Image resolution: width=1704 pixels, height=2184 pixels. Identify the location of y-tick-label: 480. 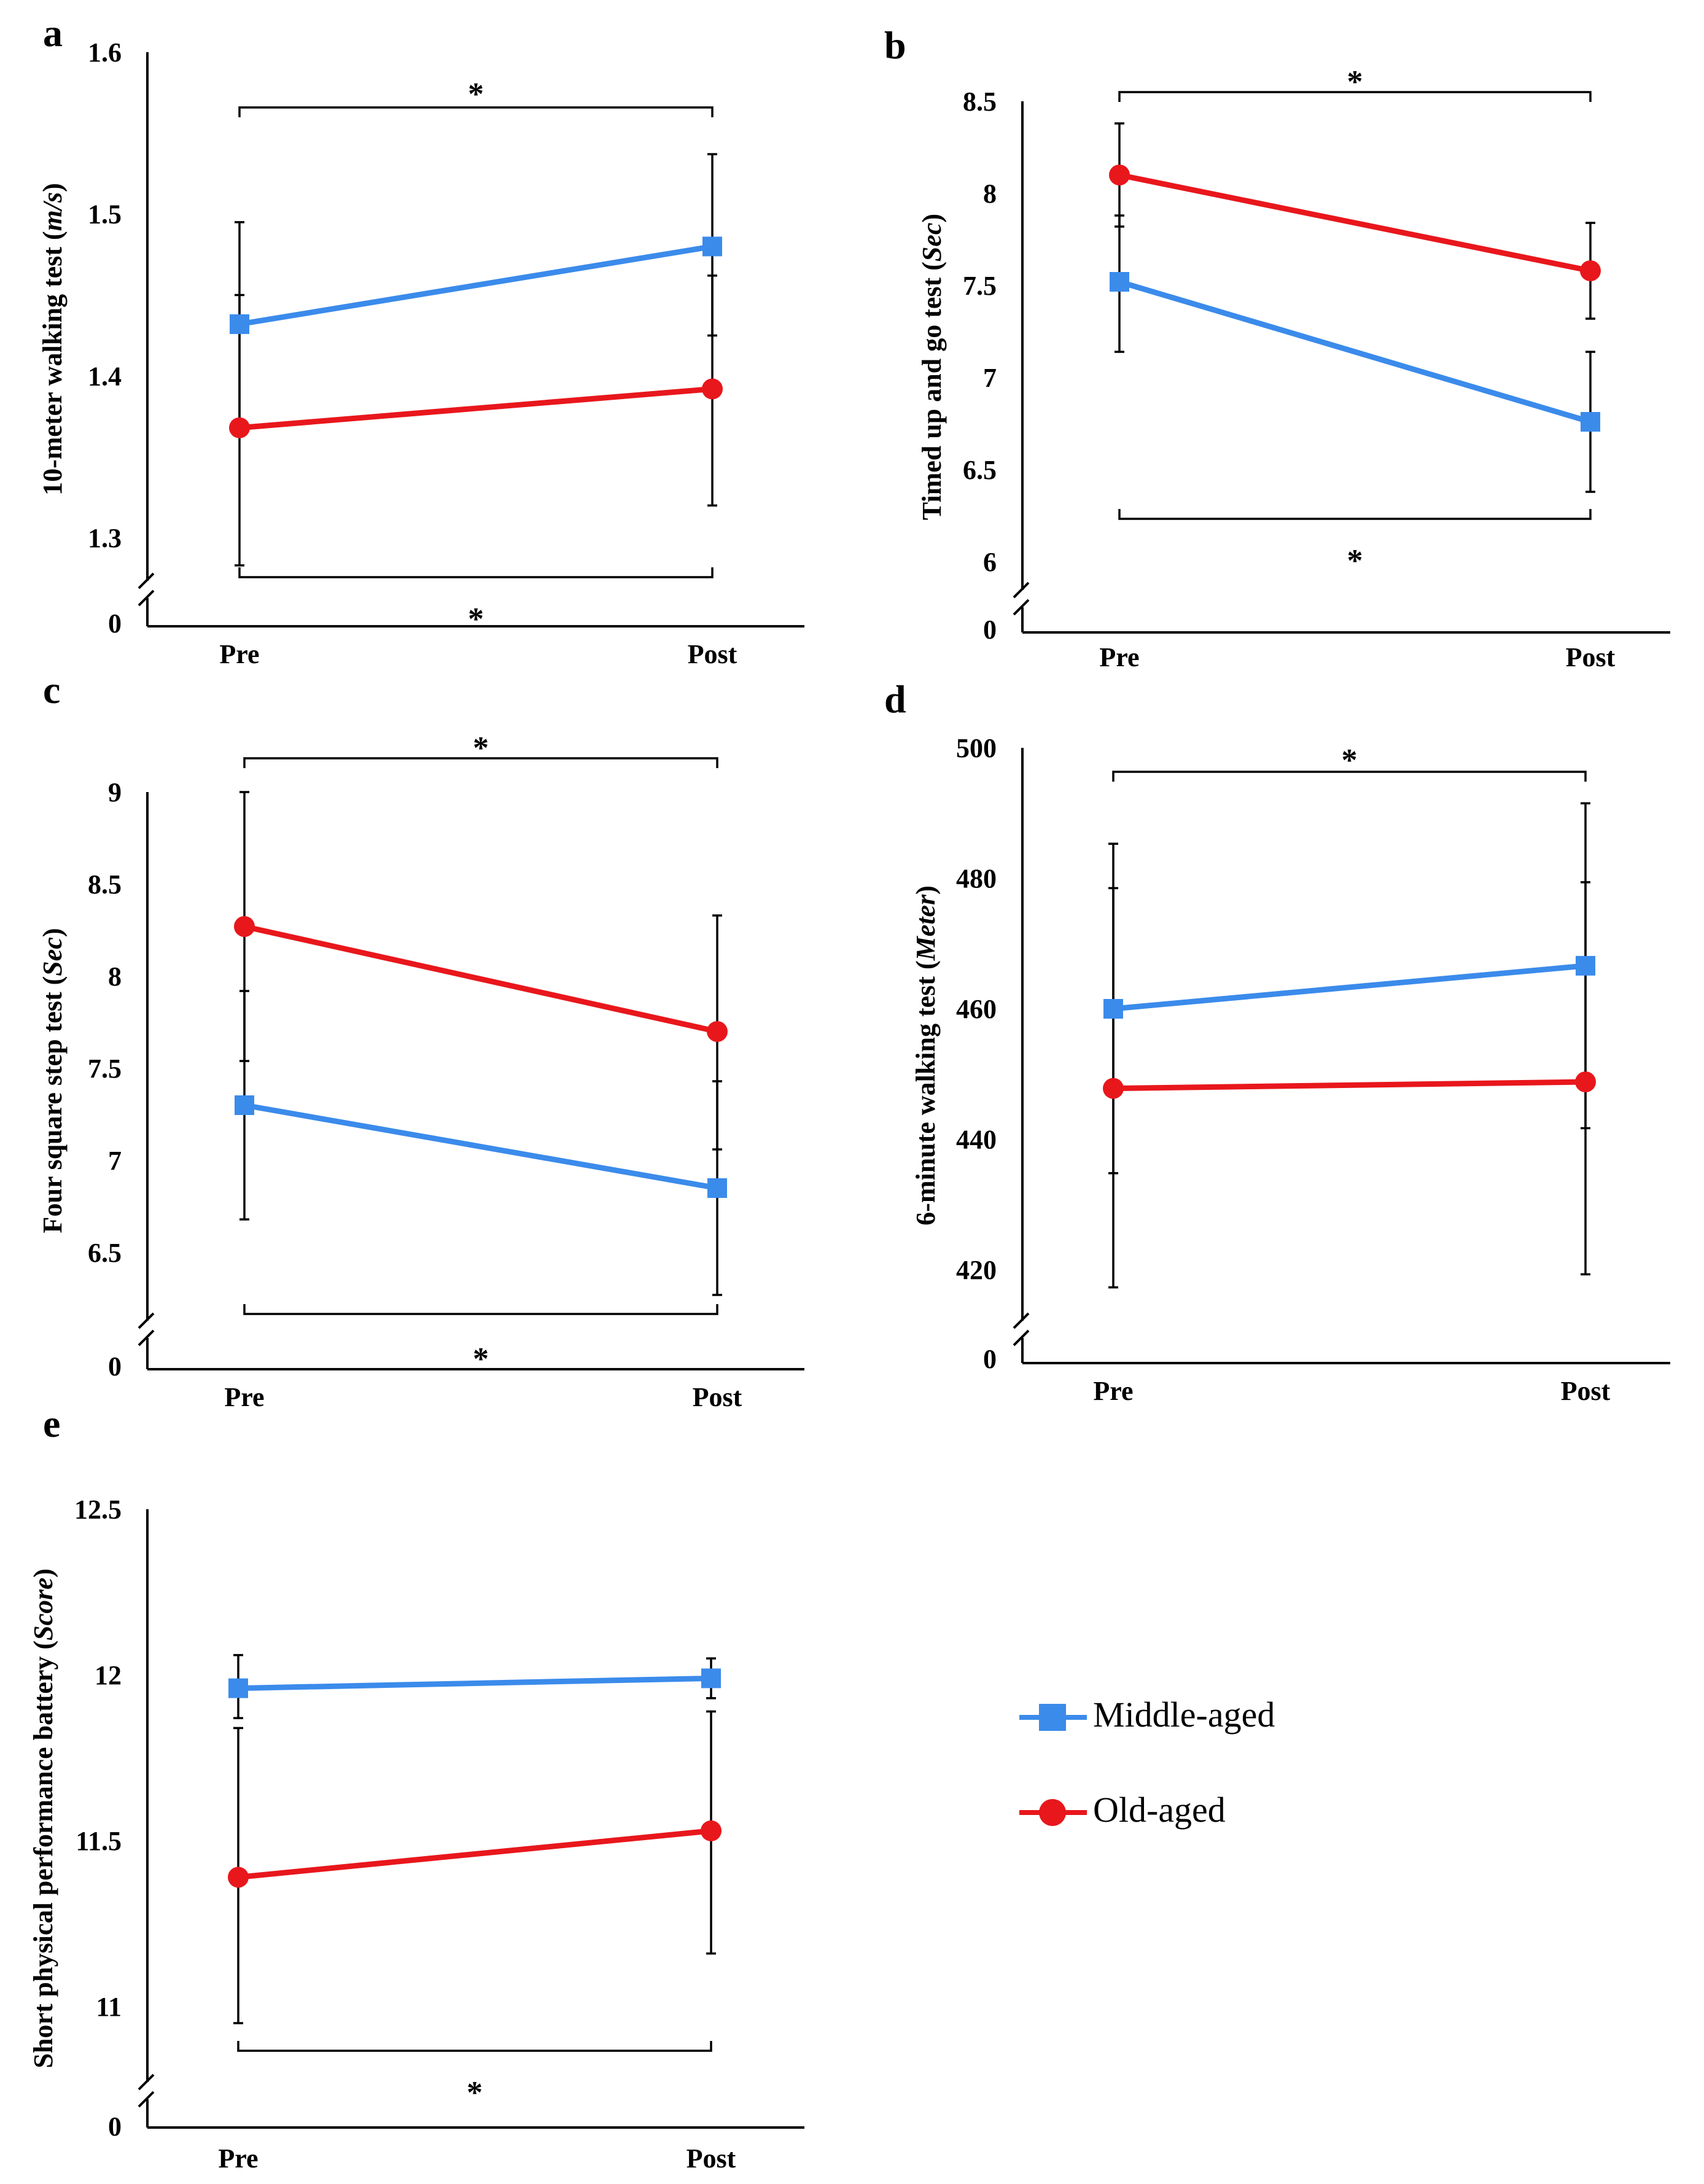
(976, 879).